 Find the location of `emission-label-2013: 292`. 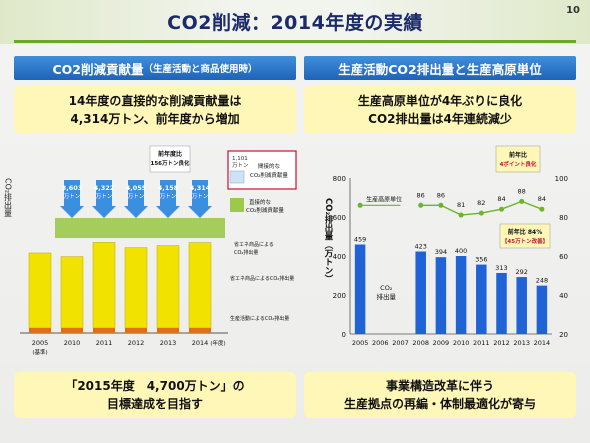

emission-label-2013: 292 is located at coordinates (521, 272).